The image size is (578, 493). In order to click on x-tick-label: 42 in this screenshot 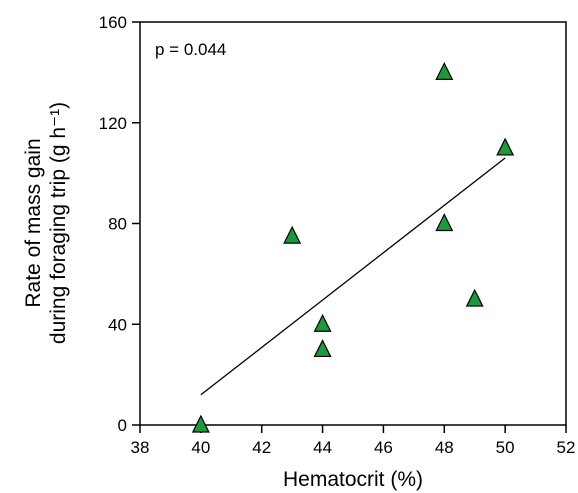, I will do `click(261, 447)`.